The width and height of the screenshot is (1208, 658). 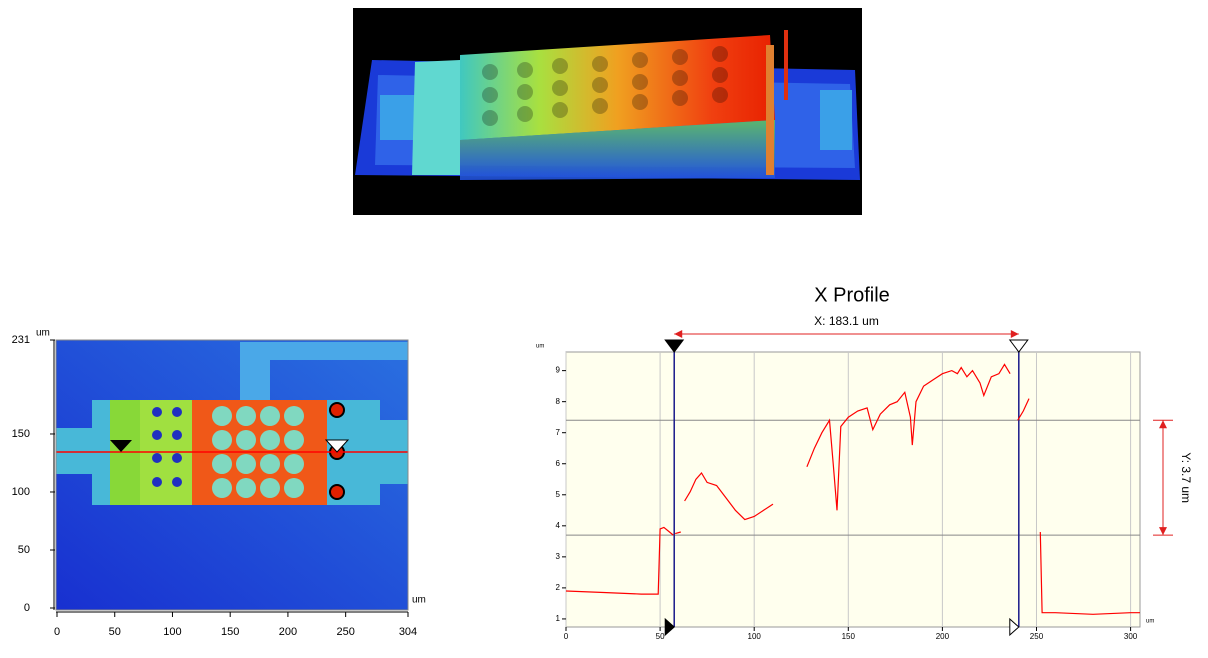 I want to click on y-annotation: Y: 3.7 um, so click(x=1186, y=477).